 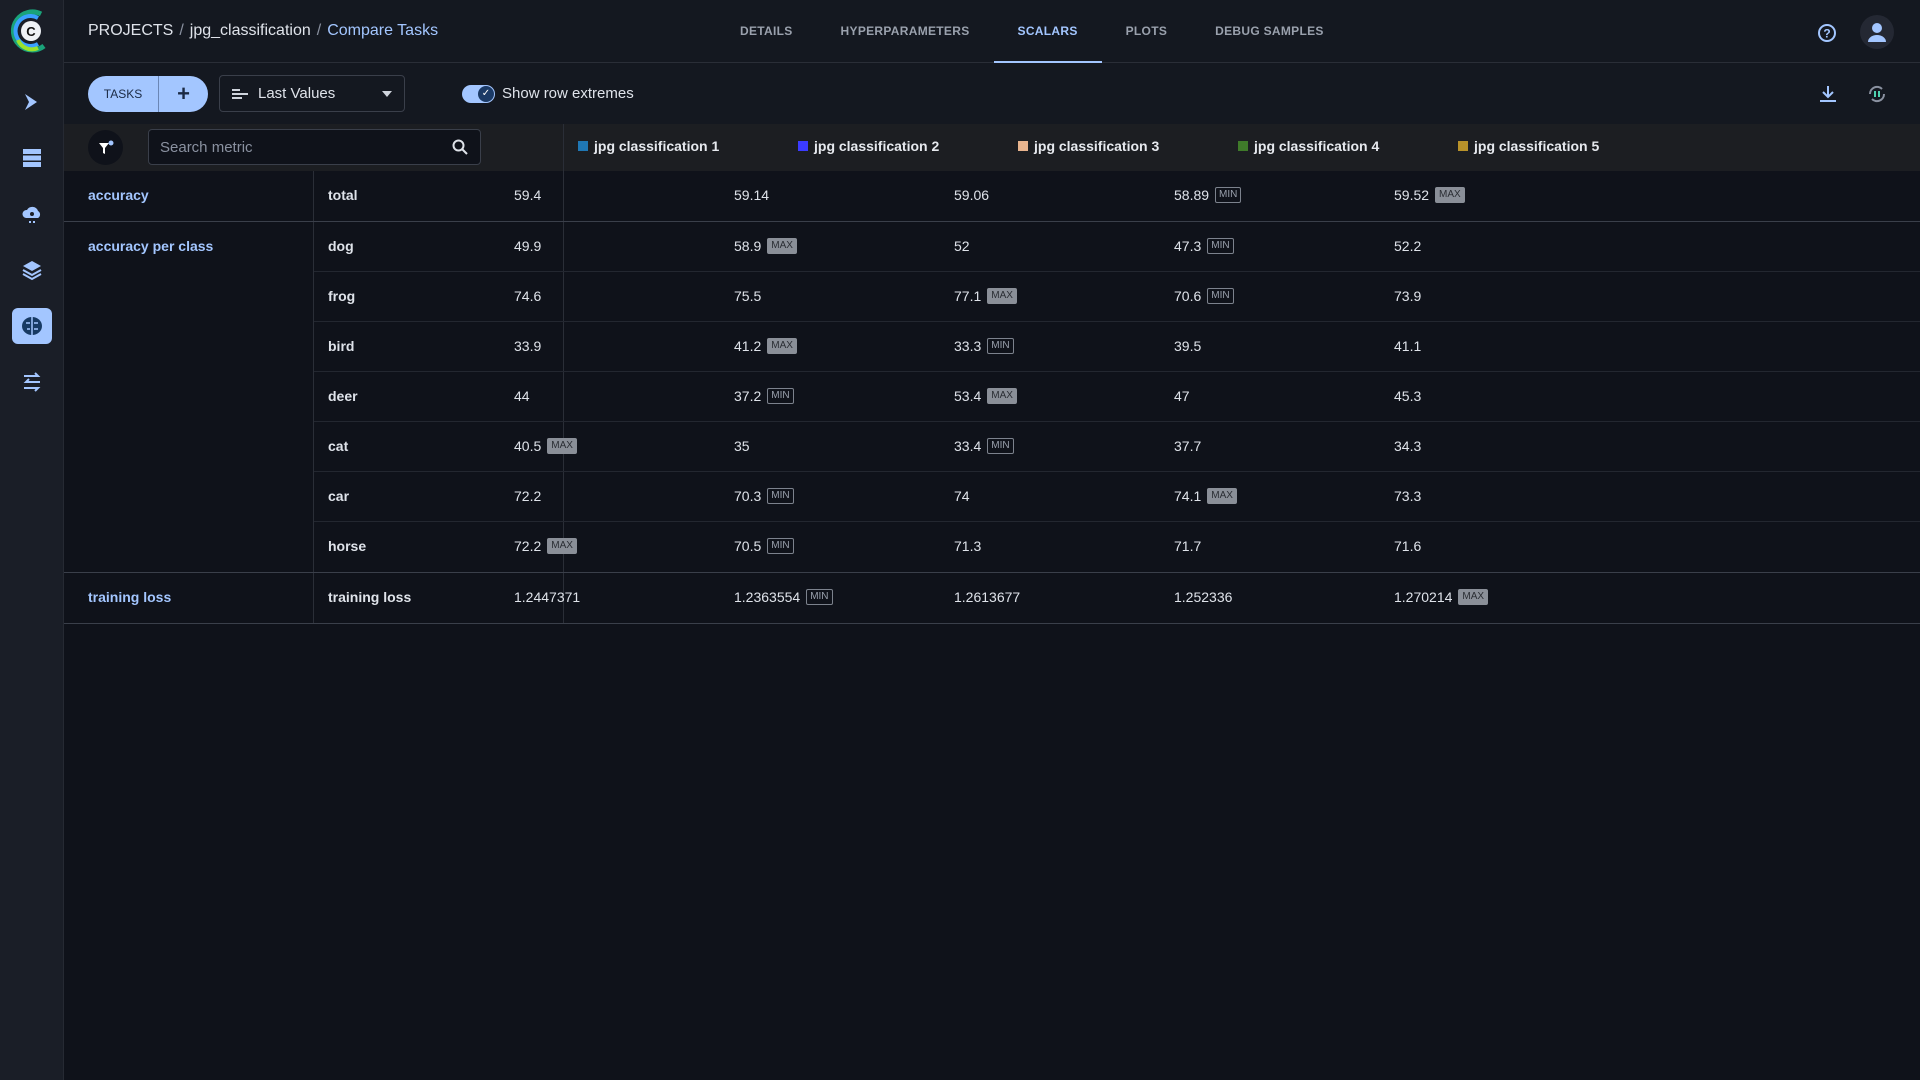 I want to click on value: 1.2363554, so click(x=767, y=597).